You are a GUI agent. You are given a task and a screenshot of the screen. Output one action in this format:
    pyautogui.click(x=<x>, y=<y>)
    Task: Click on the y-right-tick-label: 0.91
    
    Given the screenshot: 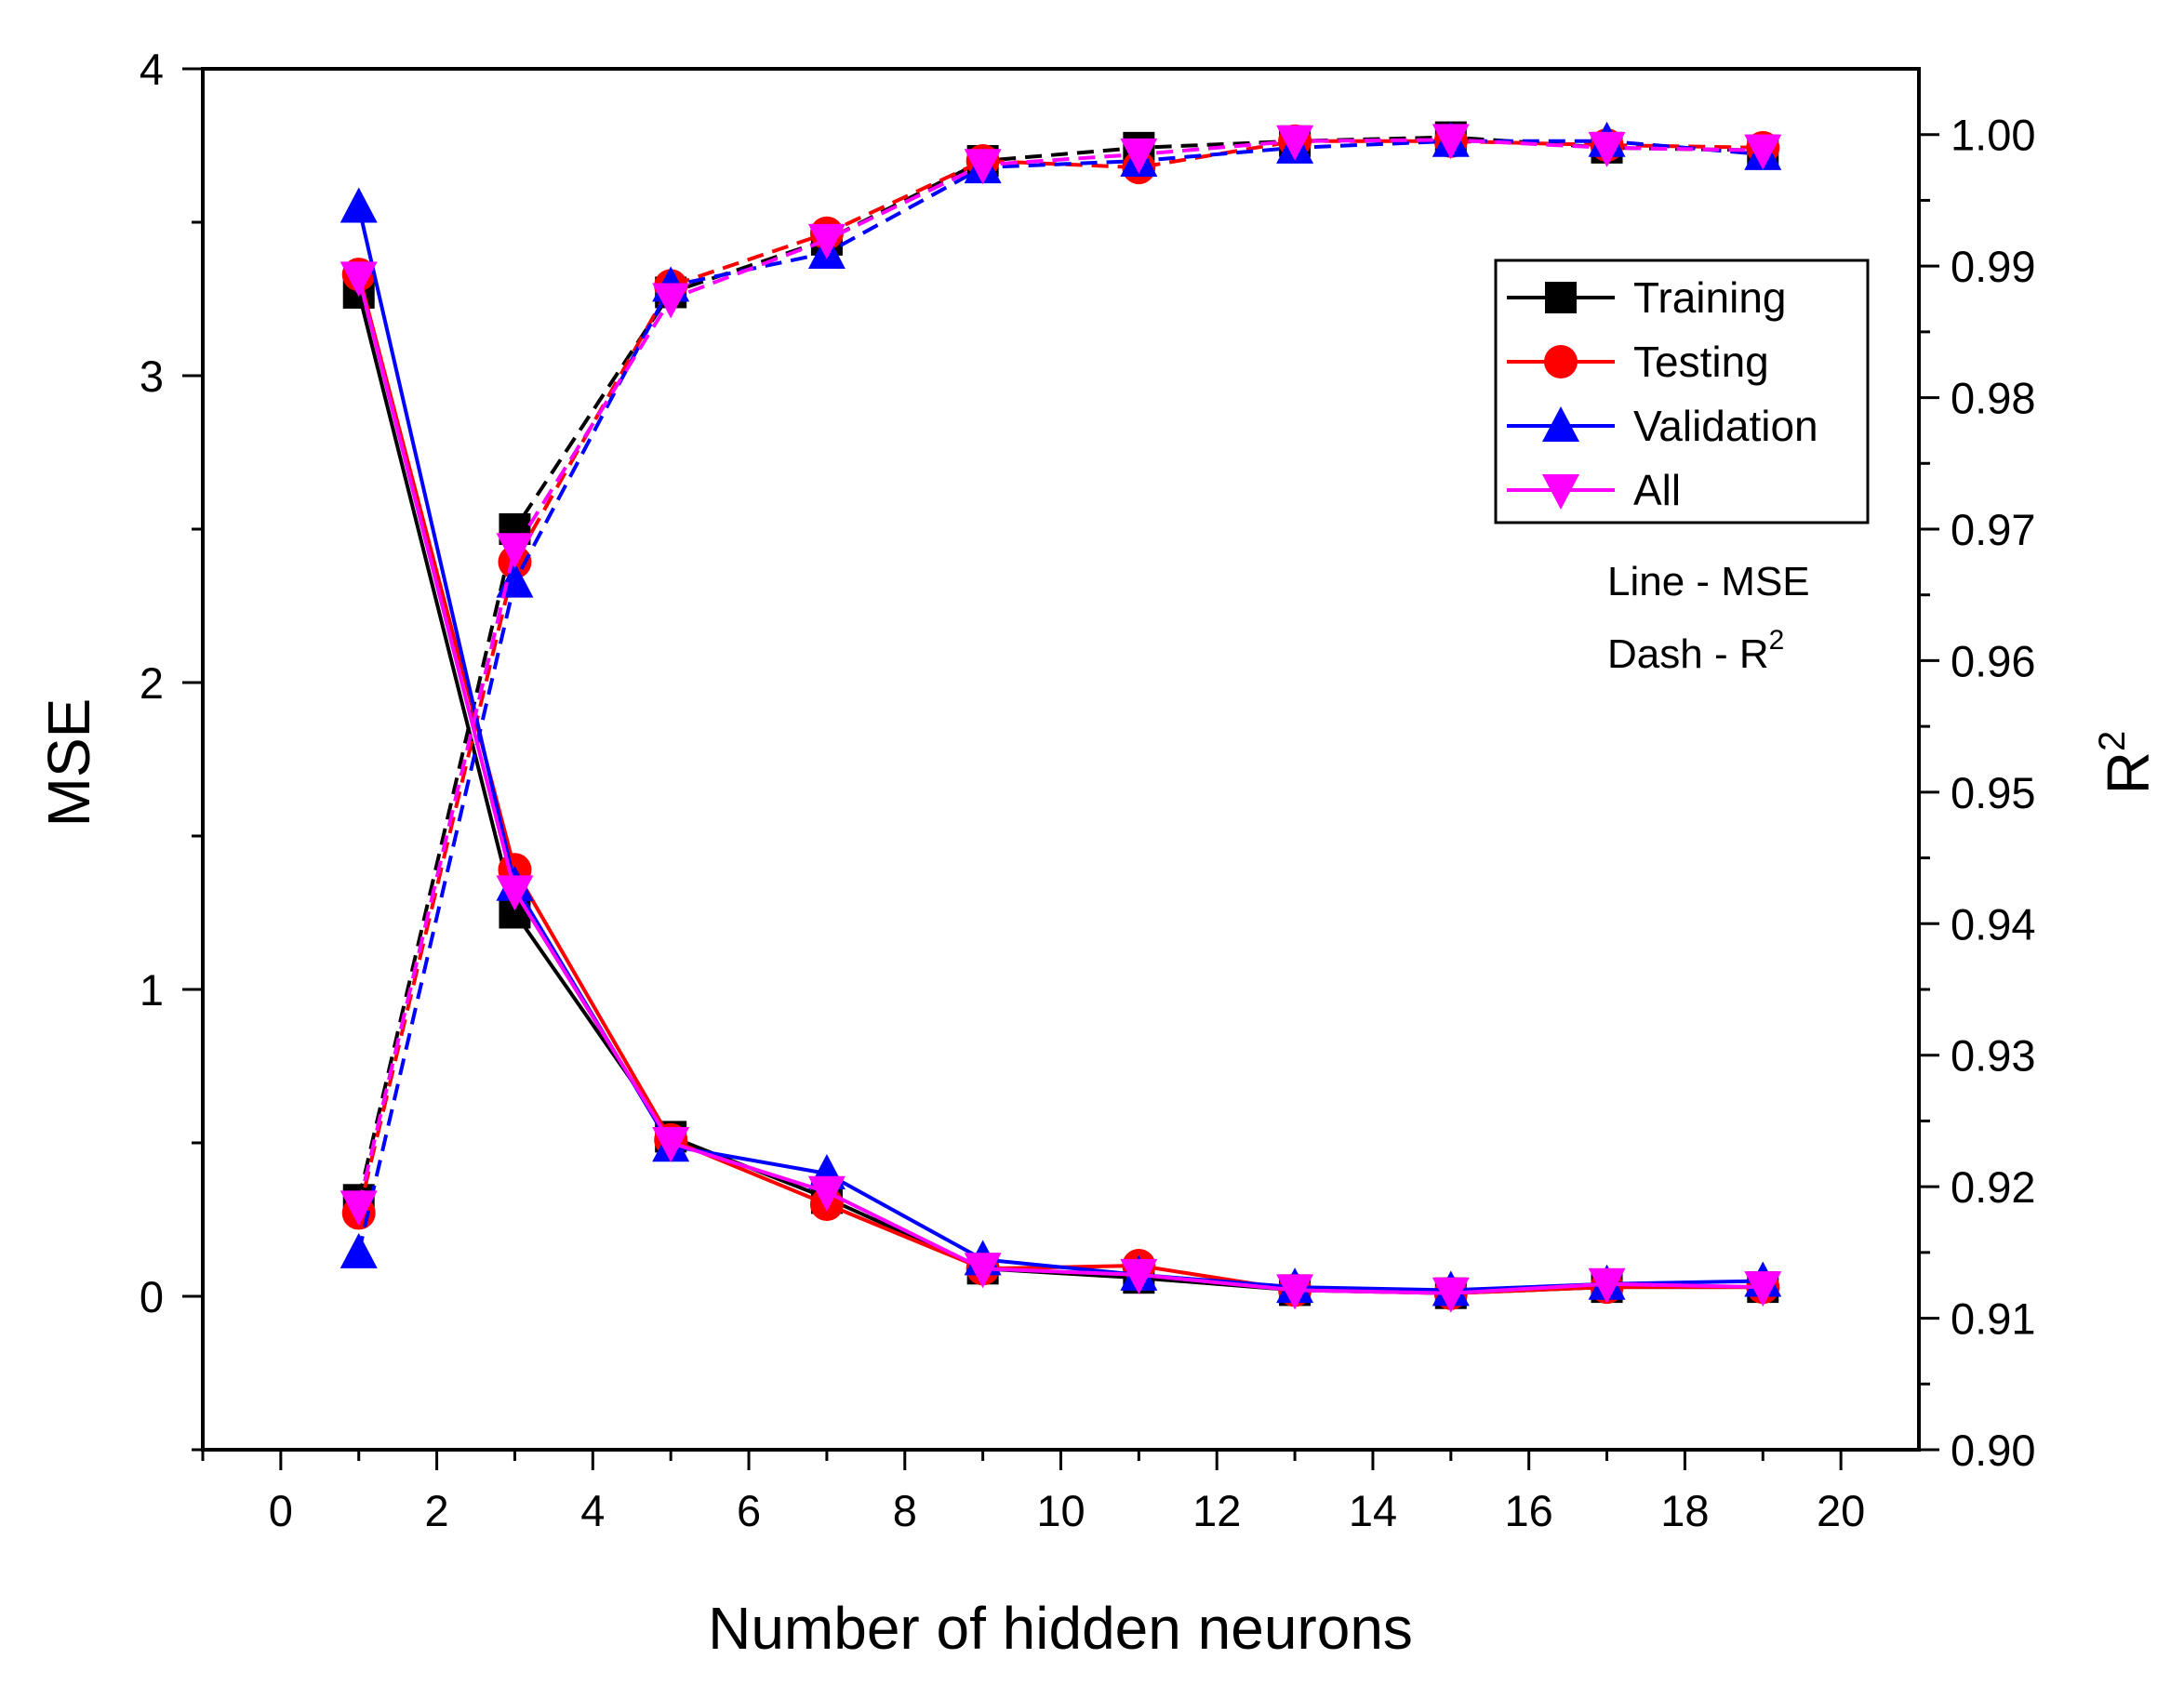 What is the action you would take?
    pyautogui.click(x=1993, y=1319)
    